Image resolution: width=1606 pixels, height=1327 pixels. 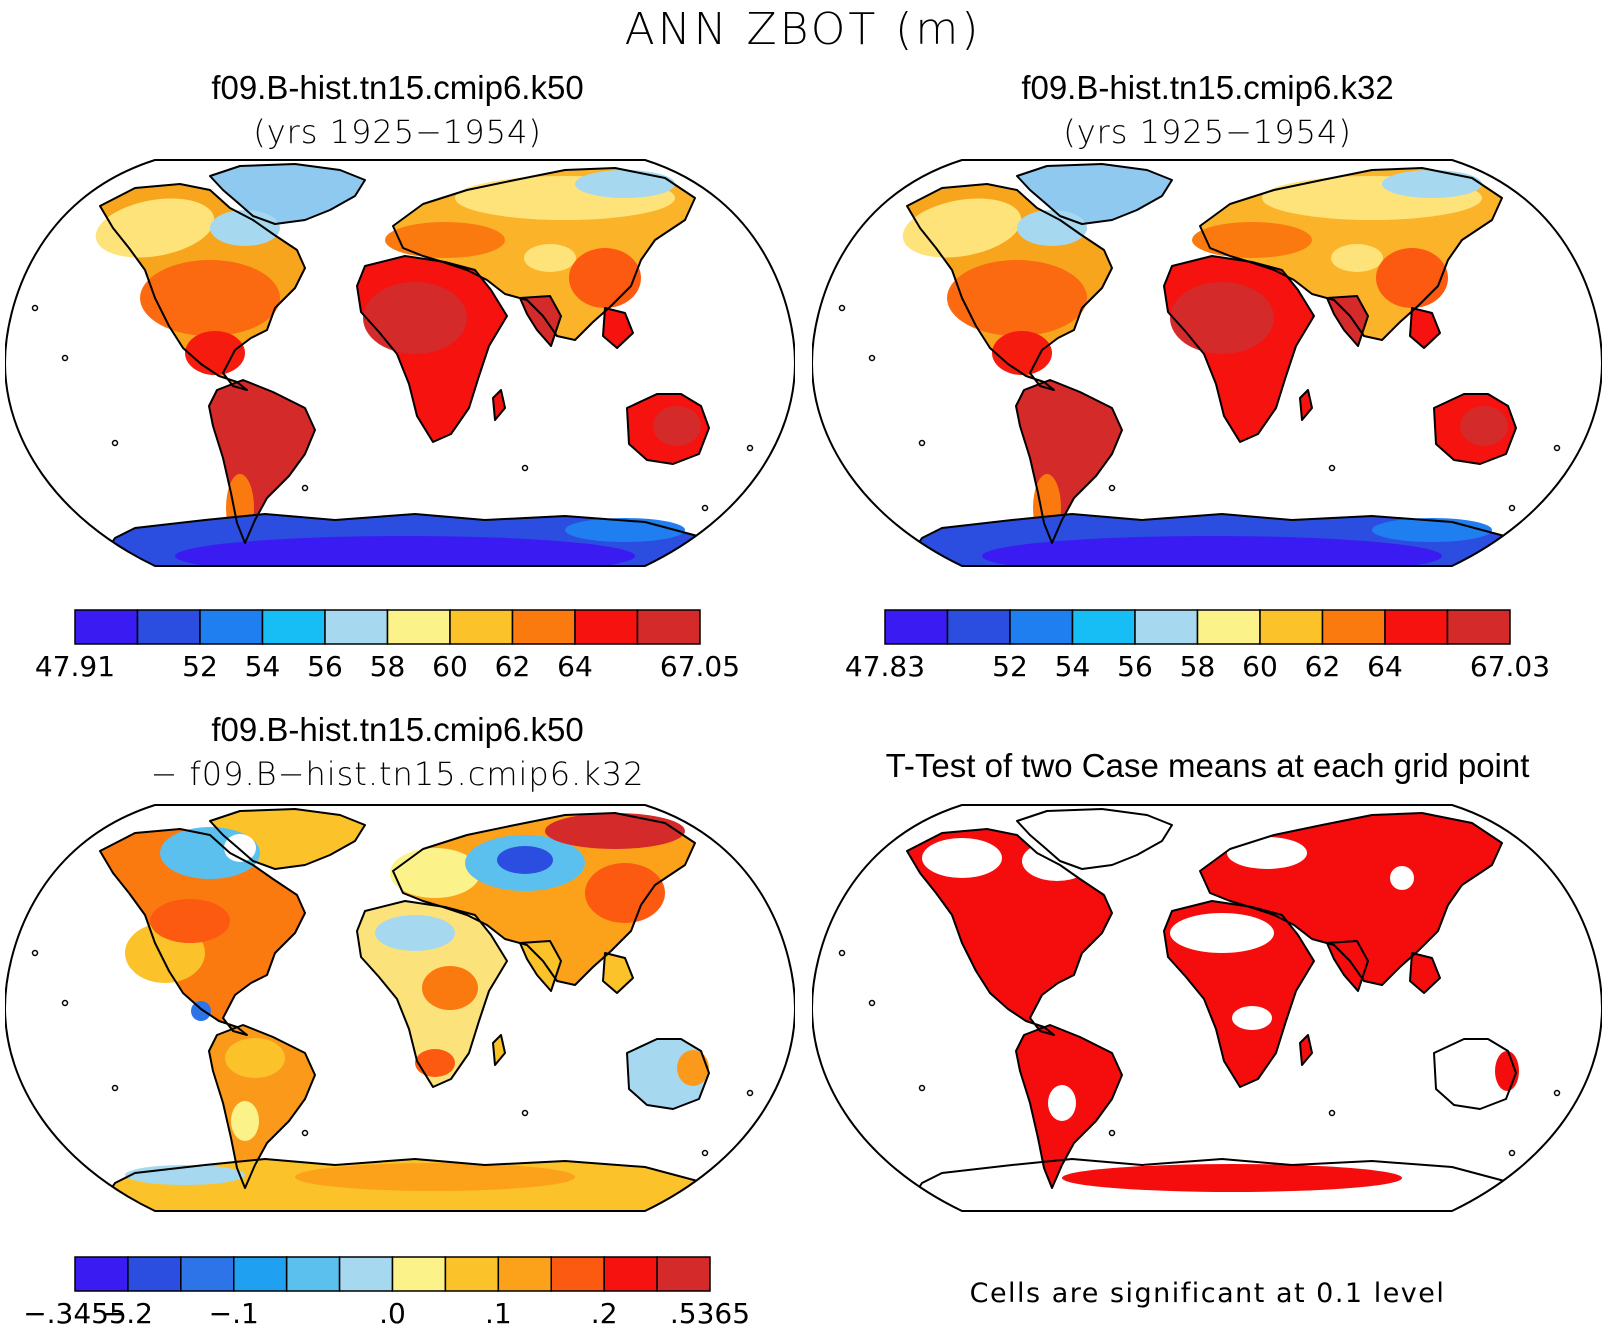 What do you see at coordinates (75, 666) in the screenshot?
I see `colorbar-tick-label: 47.91` at bounding box center [75, 666].